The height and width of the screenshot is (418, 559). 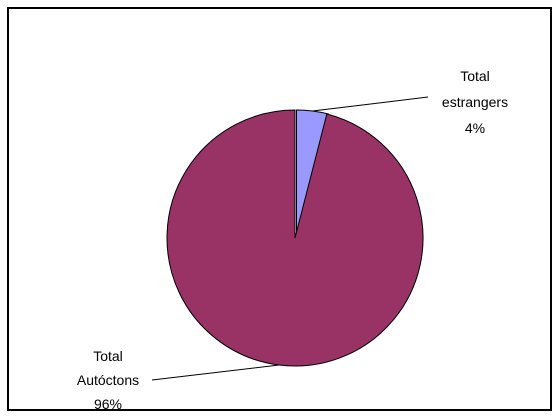 What do you see at coordinates (108, 356) in the screenshot?
I see `slice-label-autoctons-line1: Total` at bounding box center [108, 356].